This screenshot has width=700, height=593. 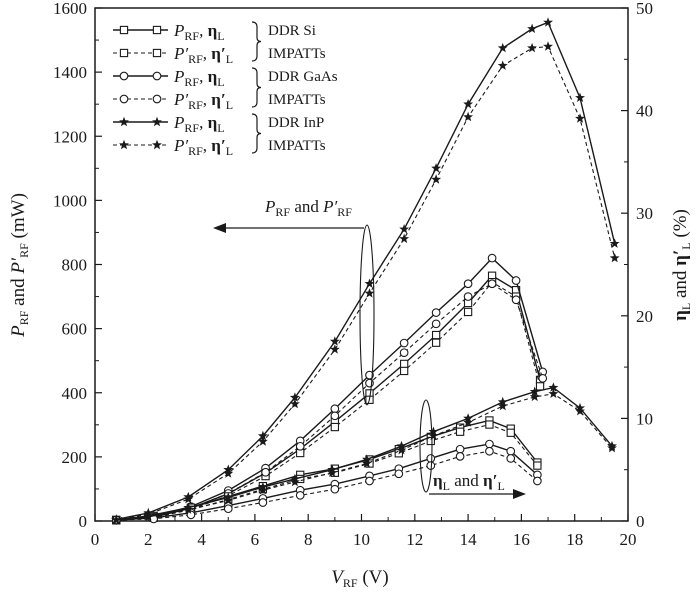 I want to click on y-right-tick-label: 40, so click(x=644, y=111).